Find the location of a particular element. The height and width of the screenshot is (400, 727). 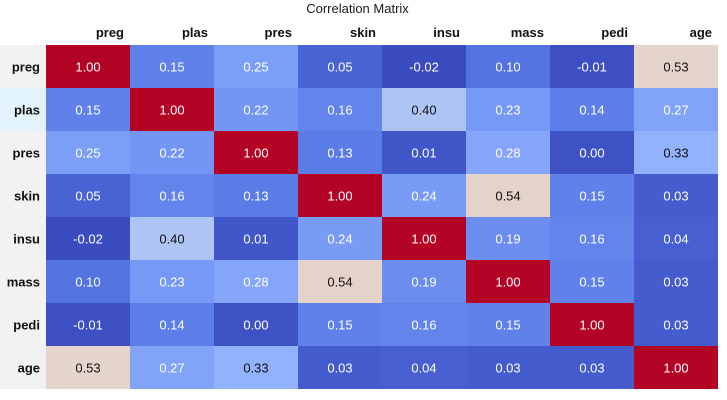

cell-label-pres-preg: 0.25 is located at coordinates (87, 153).